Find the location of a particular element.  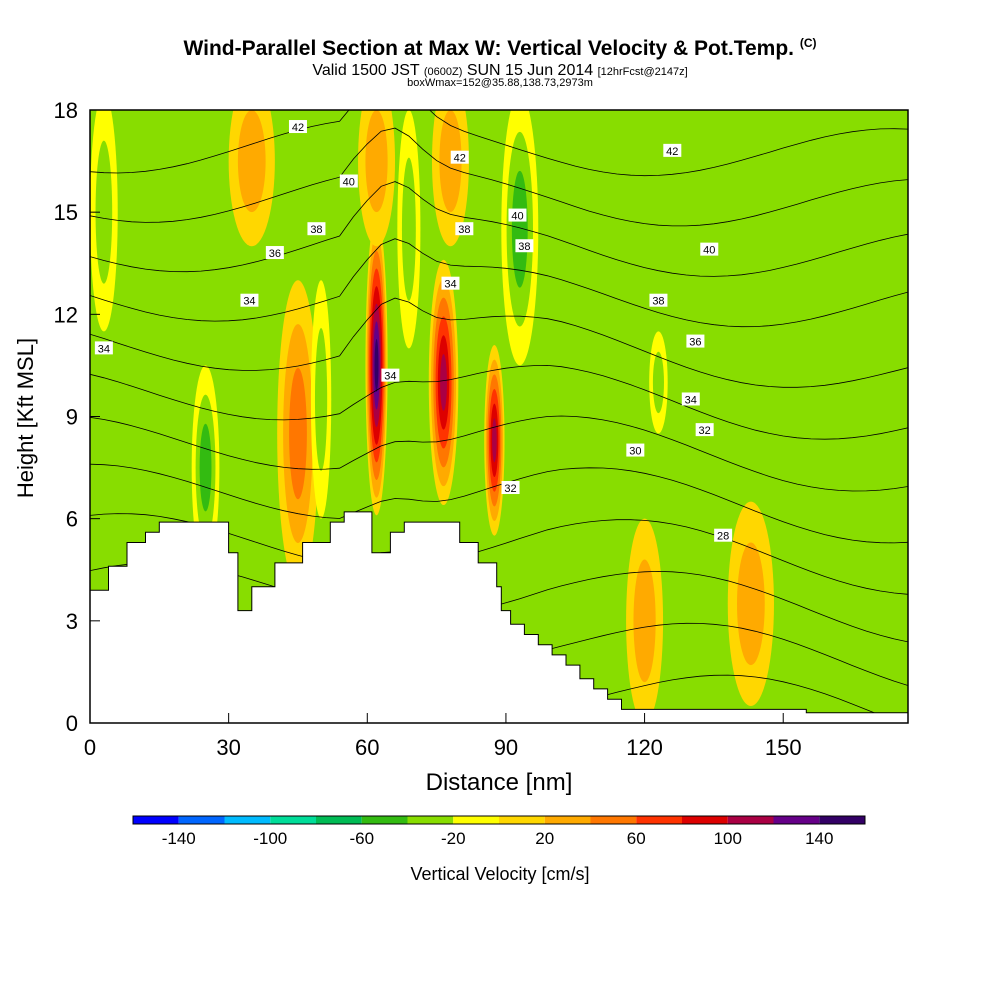

x-tick-label: 60 is located at coordinates (367, 747).